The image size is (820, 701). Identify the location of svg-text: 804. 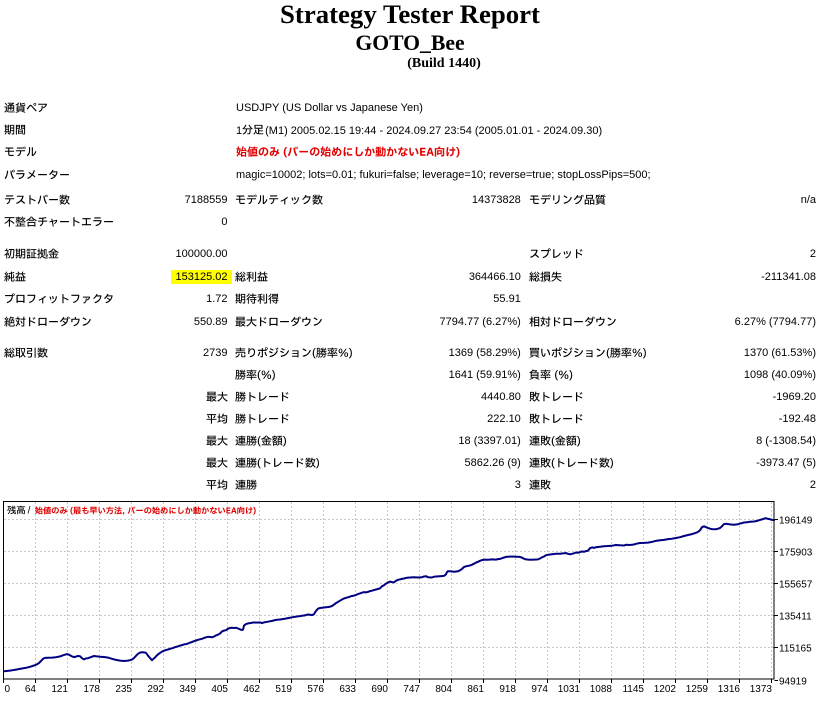
(443, 689).